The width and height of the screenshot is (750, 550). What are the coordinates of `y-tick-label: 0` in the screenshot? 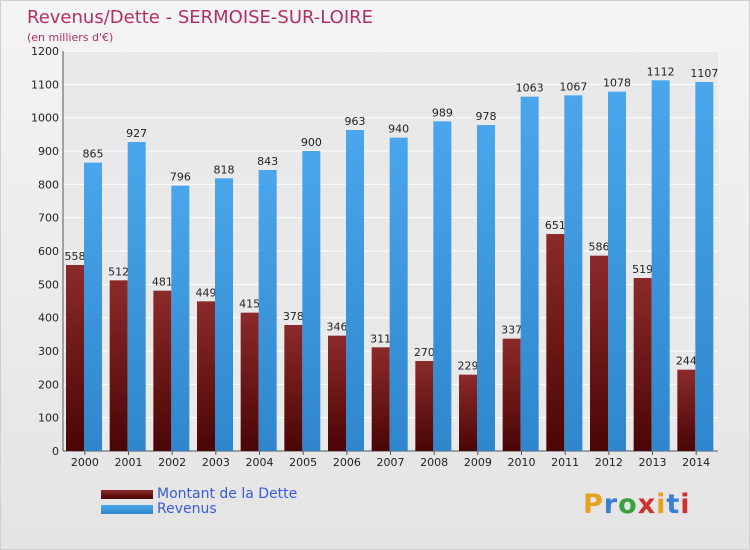 It's located at (55, 451).